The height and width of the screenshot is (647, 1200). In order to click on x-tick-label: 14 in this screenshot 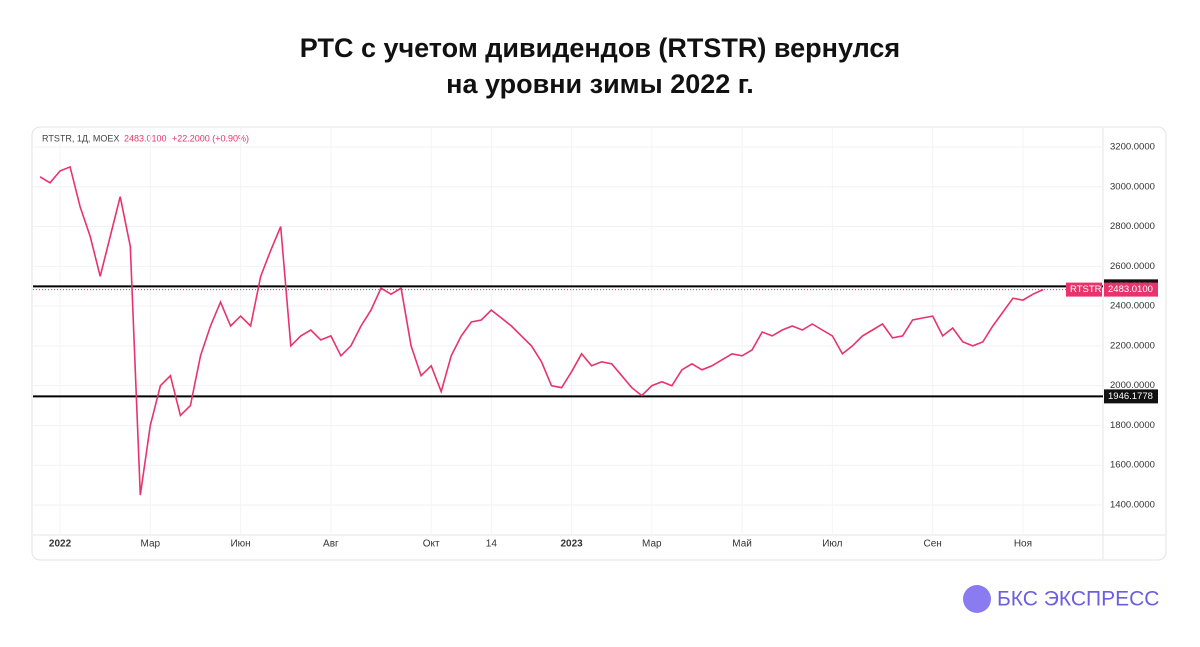, I will do `click(492, 544)`.